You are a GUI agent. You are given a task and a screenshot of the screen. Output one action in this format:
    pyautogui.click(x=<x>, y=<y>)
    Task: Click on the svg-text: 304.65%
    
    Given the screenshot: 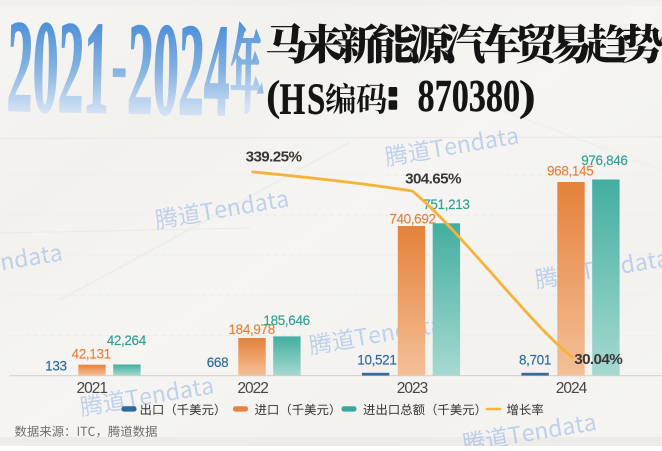 What is the action you would take?
    pyautogui.click(x=433, y=179)
    